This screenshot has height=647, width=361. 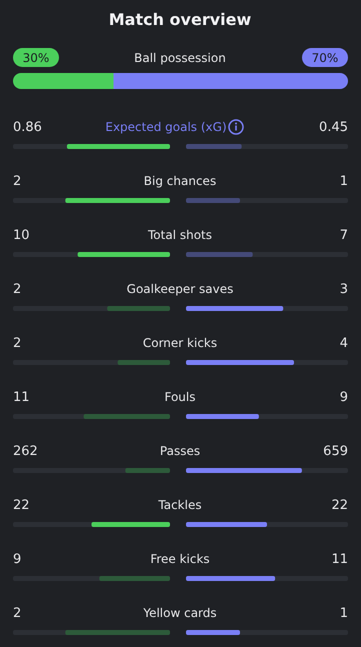 What do you see at coordinates (333, 127) in the screenshot?
I see `data-label: 0.45` at bounding box center [333, 127].